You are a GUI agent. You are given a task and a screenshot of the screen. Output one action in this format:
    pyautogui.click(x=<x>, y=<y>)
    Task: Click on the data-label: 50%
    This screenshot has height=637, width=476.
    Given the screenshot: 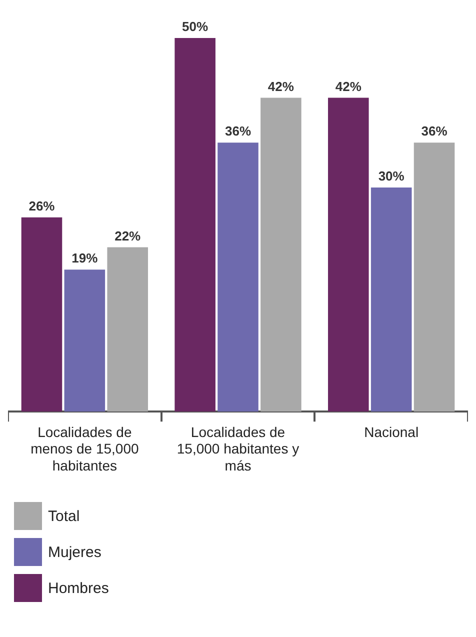 What is the action you would take?
    pyautogui.click(x=195, y=26)
    